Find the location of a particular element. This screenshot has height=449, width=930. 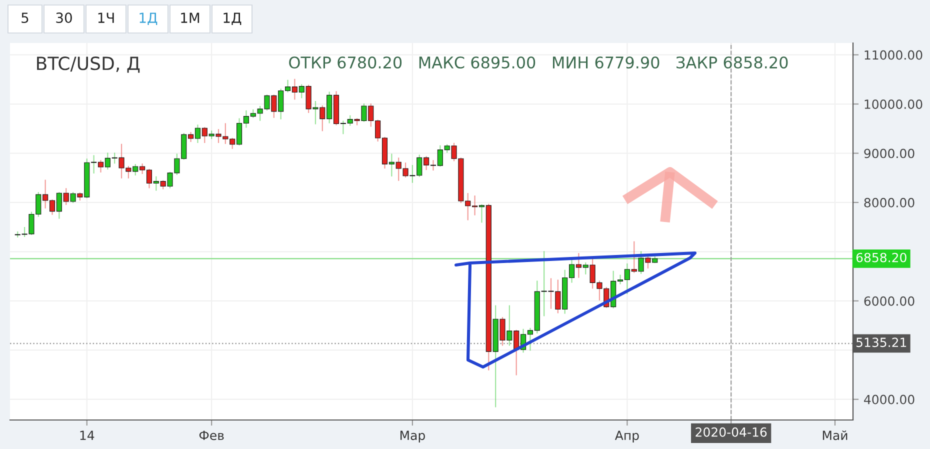

x-tick-label: 2020-04-16 is located at coordinates (731, 432).